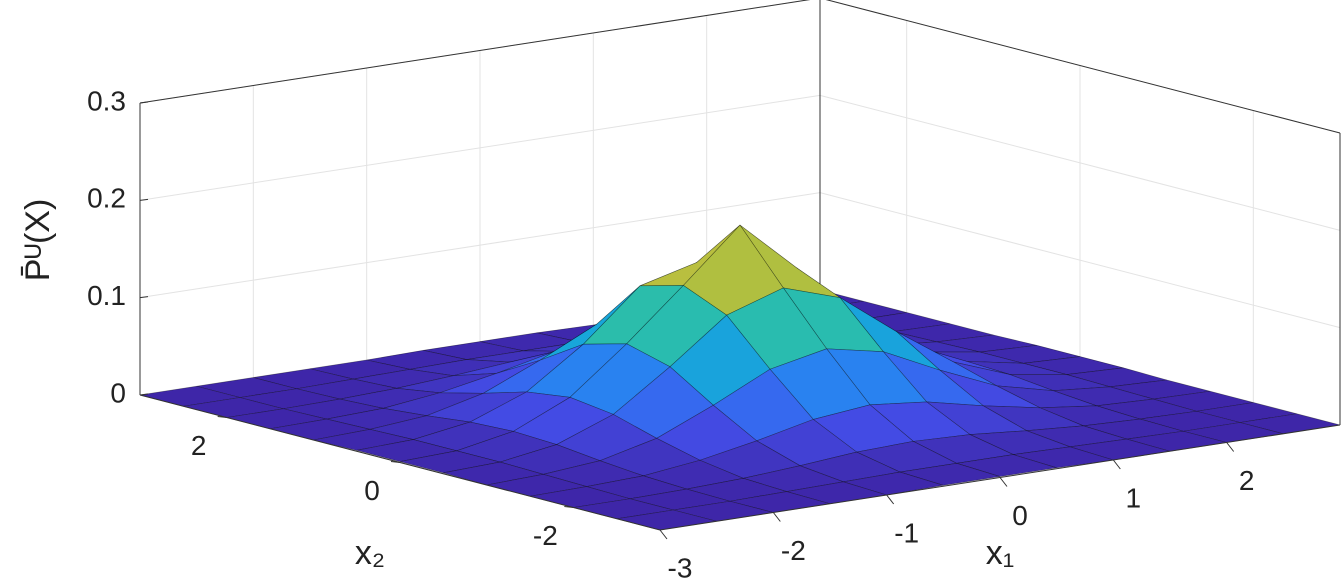 The height and width of the screenshot is (585, 1343). What do you see at coordinates (1134, 497) in the screenshot?
I see `x1-tick-label: 1` at bounding box center [1134, 497].